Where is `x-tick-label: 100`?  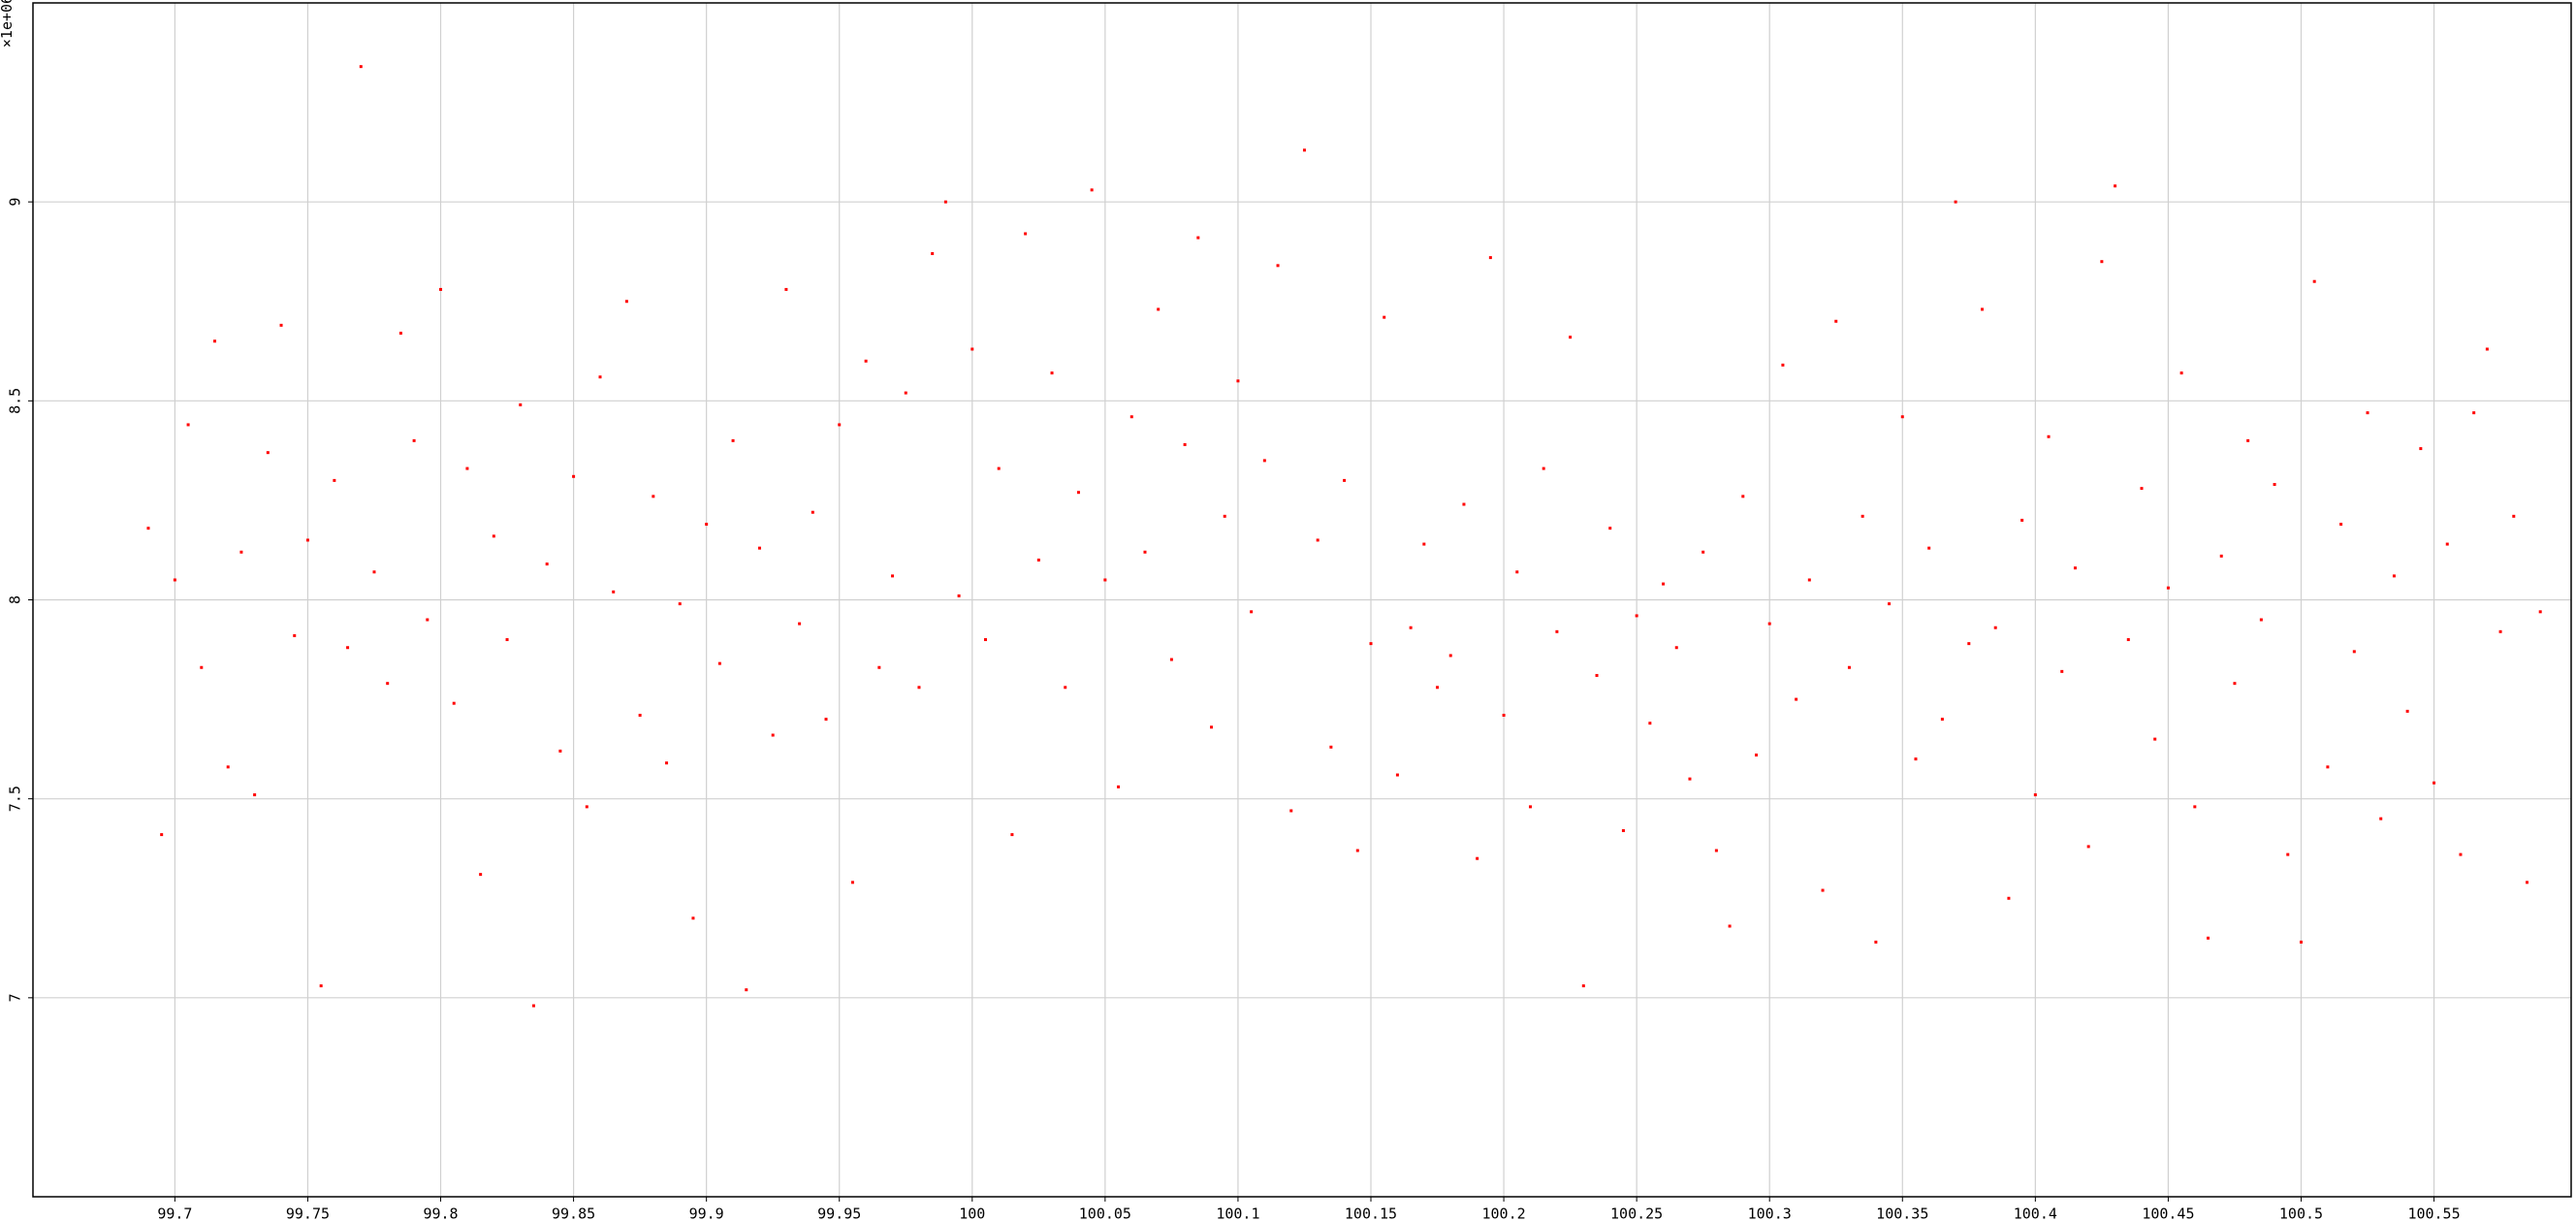
x-tick-label: 100 is located at coordinates (972, 1213).